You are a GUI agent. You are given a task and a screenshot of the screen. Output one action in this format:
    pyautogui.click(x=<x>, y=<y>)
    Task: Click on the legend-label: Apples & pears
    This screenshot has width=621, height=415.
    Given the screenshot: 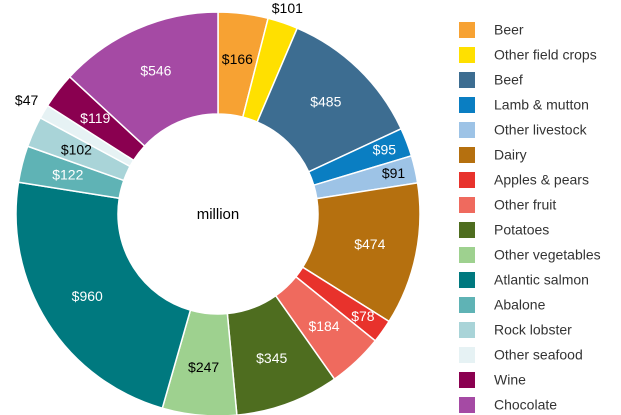 What is the action you would take?
    pyautogui.click(x=541, y=180)
    